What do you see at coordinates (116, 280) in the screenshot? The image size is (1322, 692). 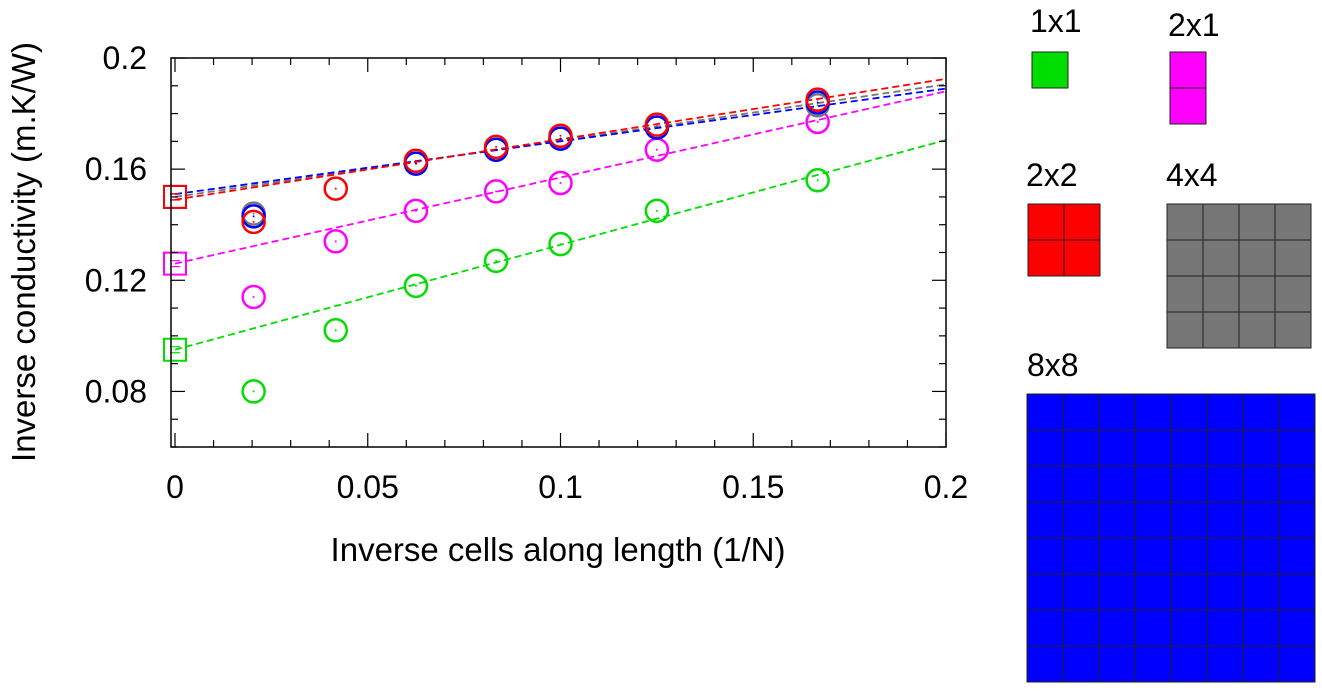 I see `y-tick-label: 0.12` at bounding box center [116, 280].